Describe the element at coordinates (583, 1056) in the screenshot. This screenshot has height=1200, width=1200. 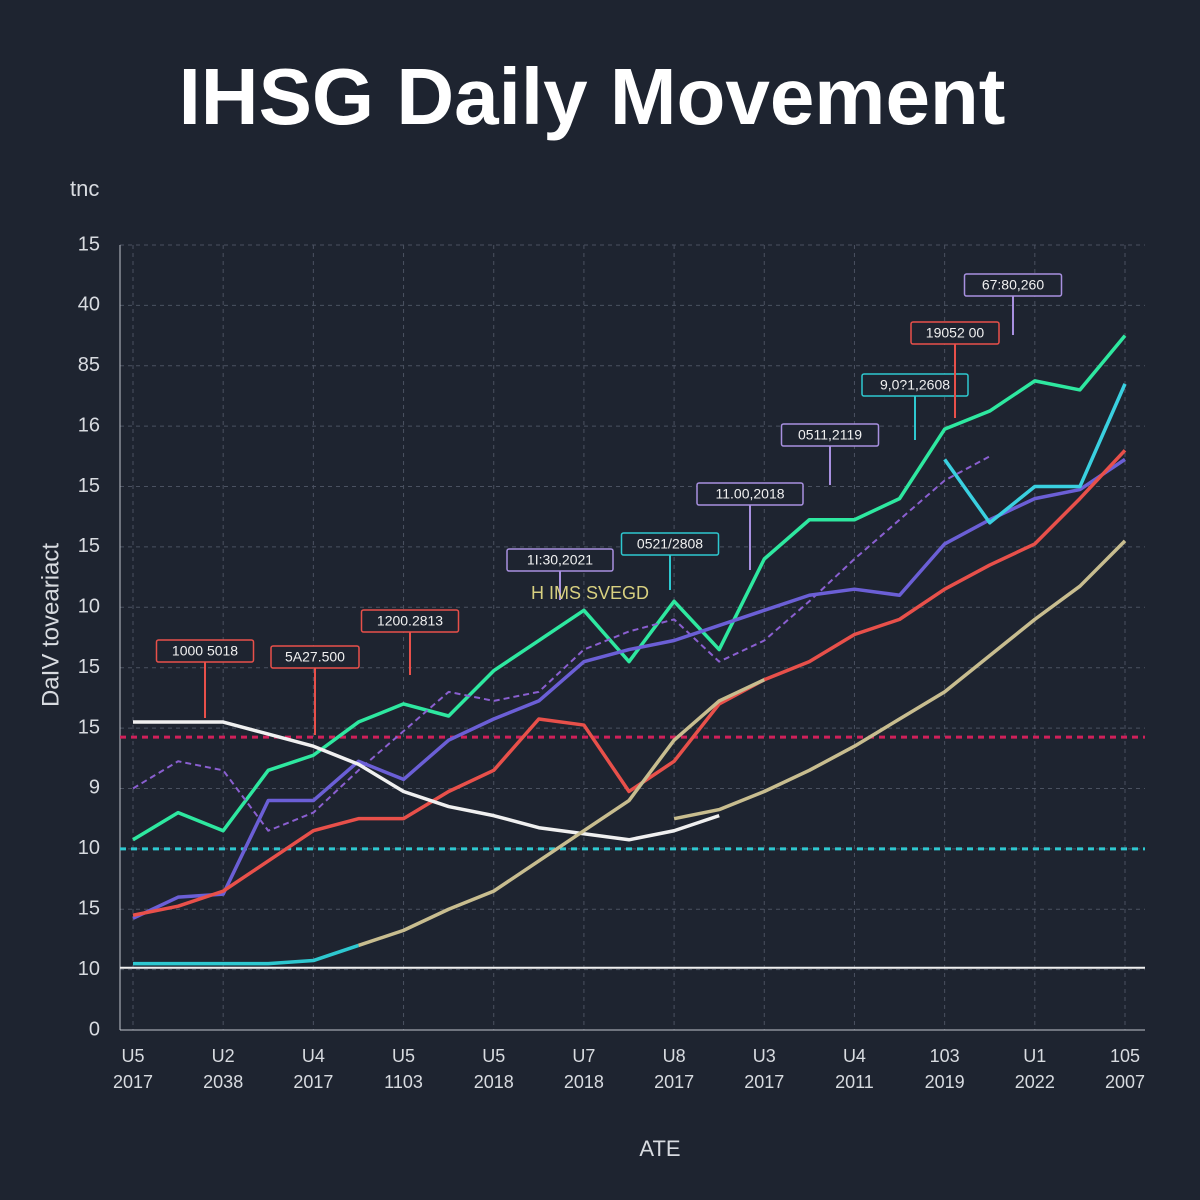
I see `x-tick-label: U7` at that location.